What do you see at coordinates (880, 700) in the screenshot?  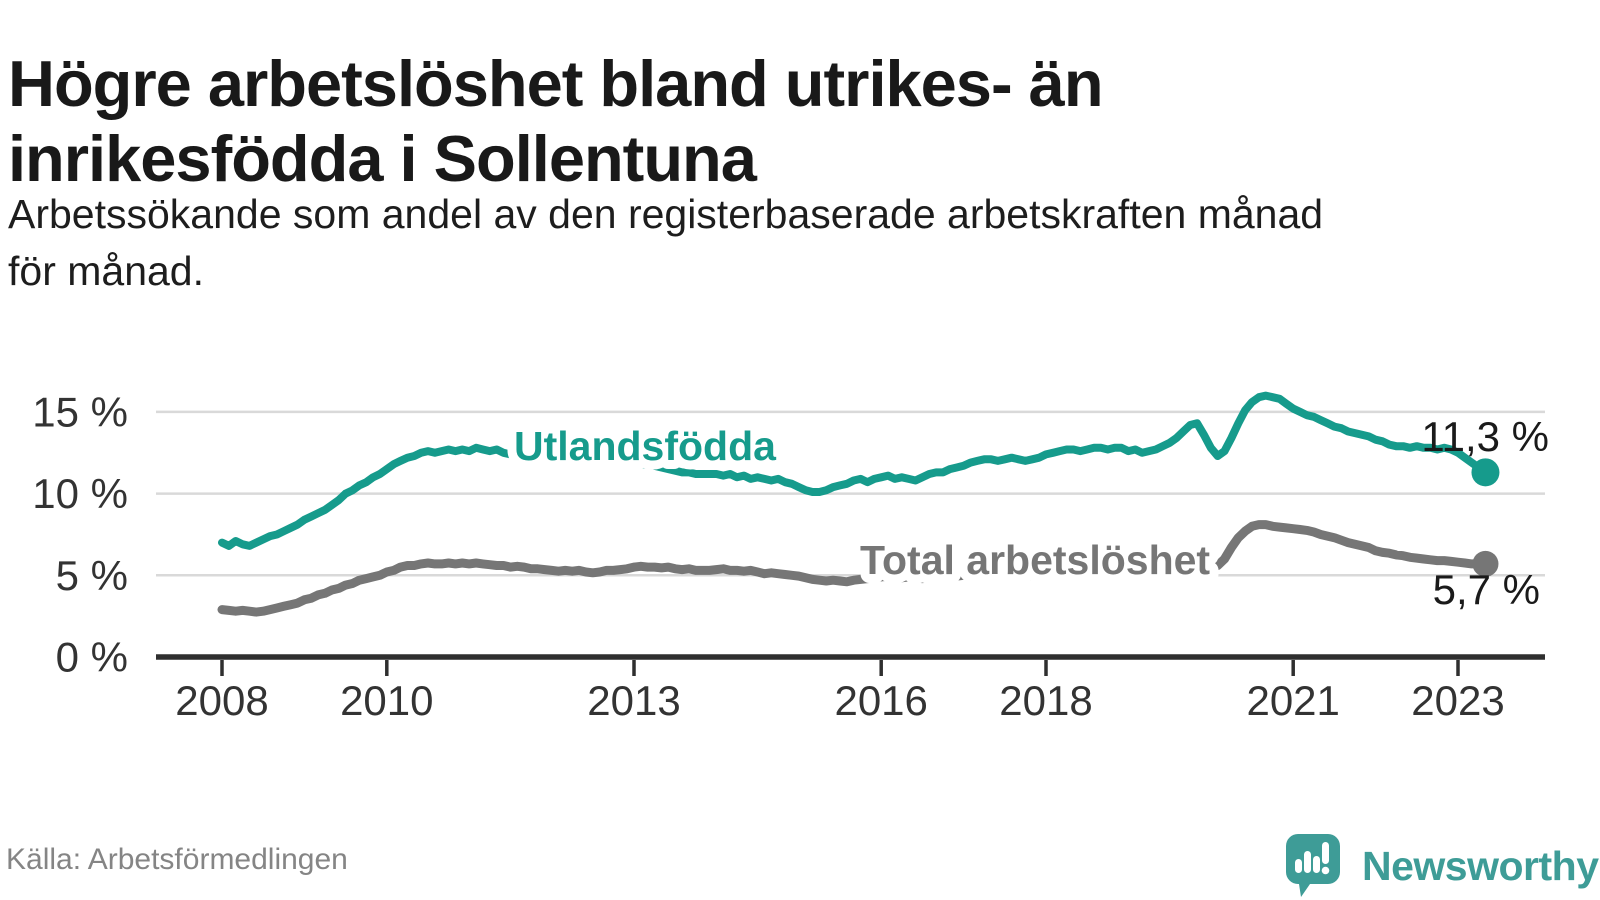 I see `x-tick-label: 2016` at bounding box center [880, 700].